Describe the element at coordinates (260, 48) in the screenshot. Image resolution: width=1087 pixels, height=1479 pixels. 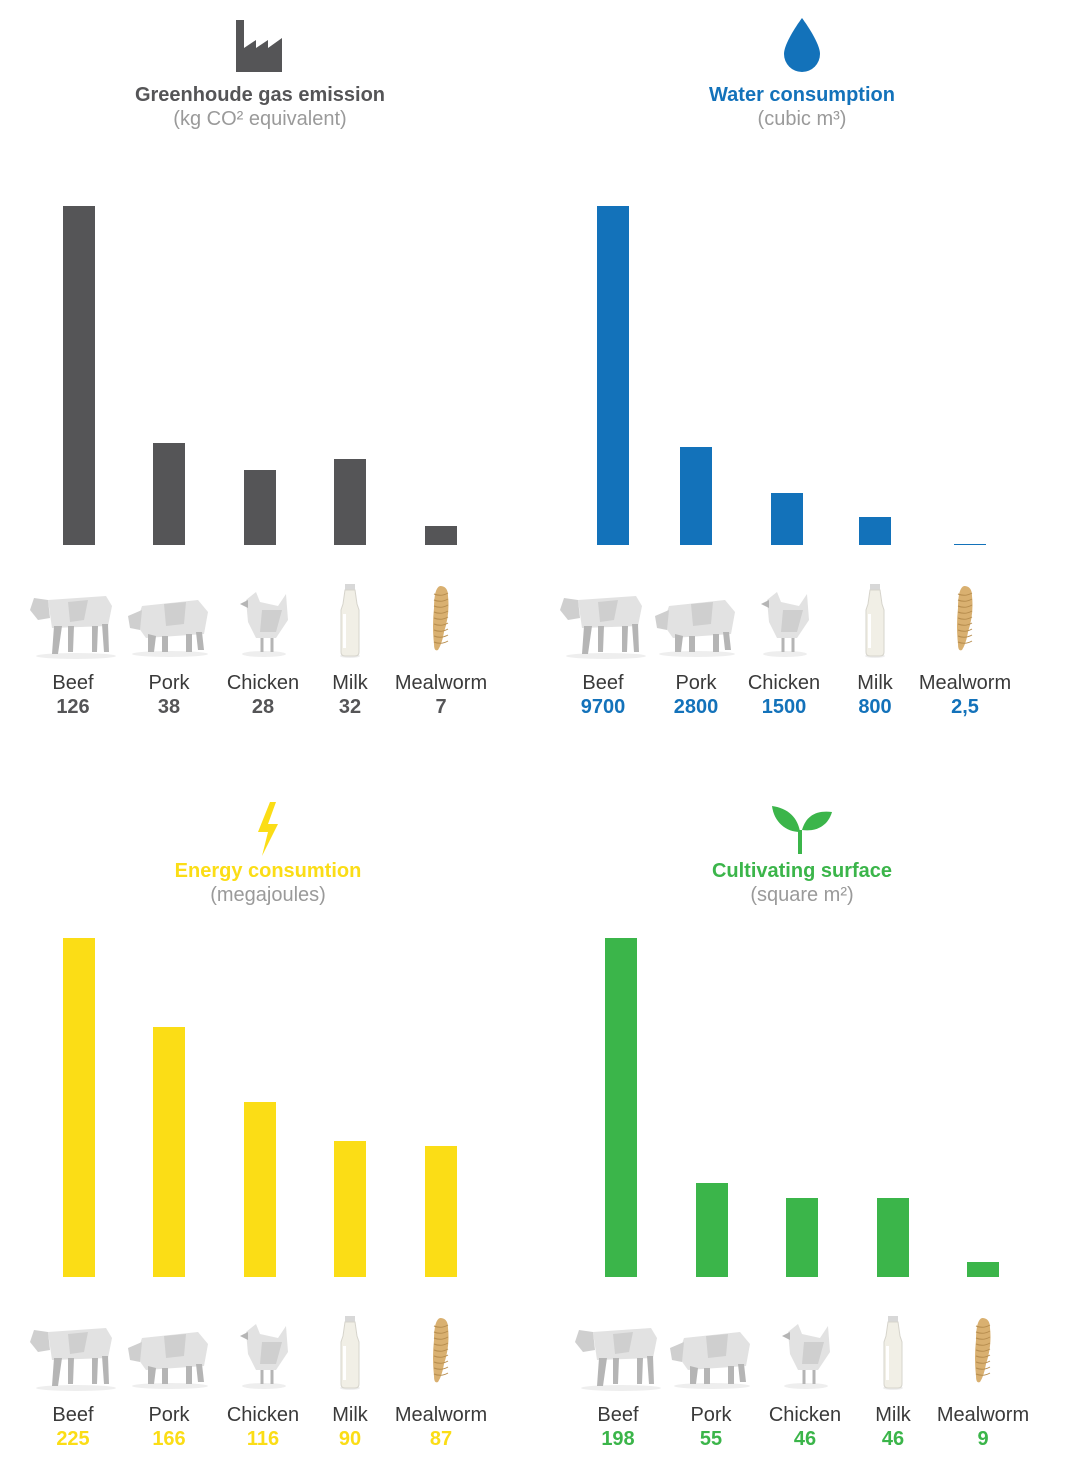
I see `factory-icon` at that location.